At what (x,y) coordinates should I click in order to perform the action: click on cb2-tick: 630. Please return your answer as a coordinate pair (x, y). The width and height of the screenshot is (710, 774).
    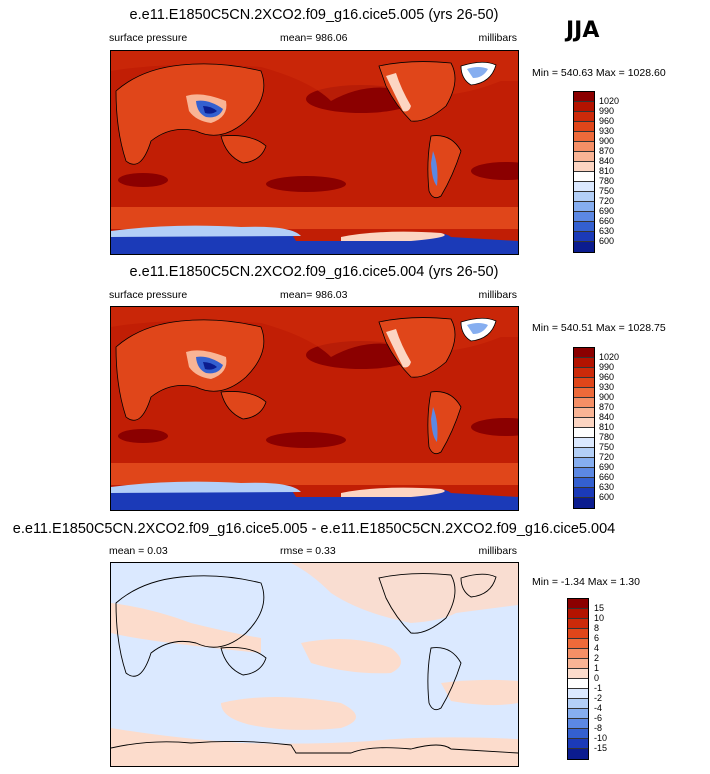
    Looking at the image, I should click on (607, 487).